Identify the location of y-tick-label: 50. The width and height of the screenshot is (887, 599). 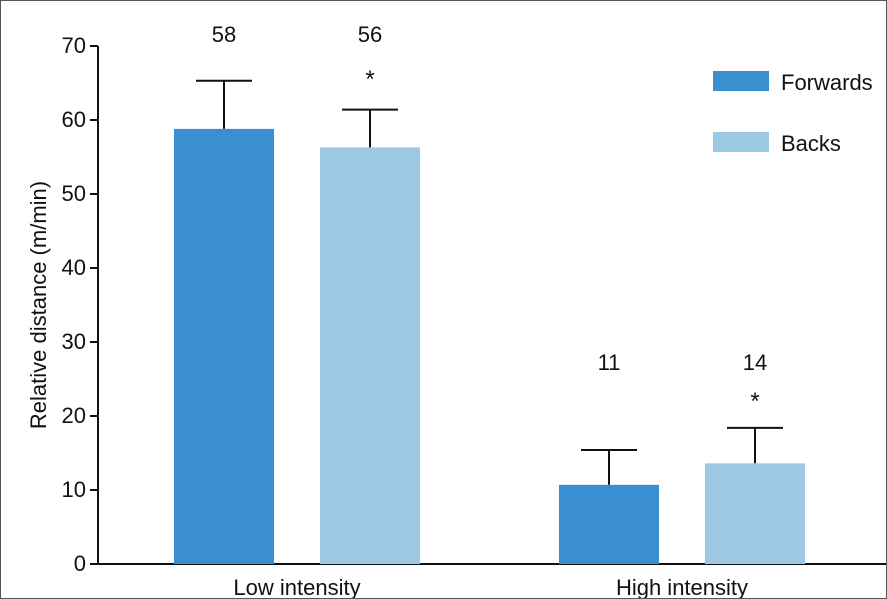
(74, 193).